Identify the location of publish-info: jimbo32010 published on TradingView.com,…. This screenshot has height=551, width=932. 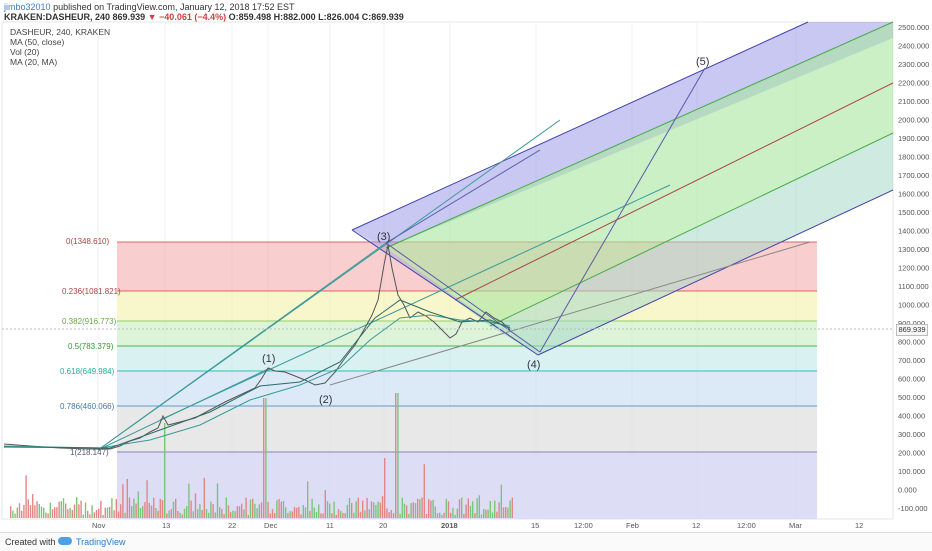
(149, 7).